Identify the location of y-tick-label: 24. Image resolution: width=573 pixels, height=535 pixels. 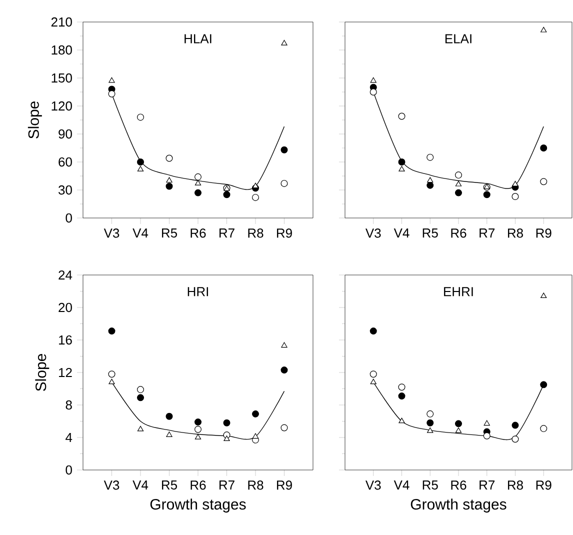
(65, 275).